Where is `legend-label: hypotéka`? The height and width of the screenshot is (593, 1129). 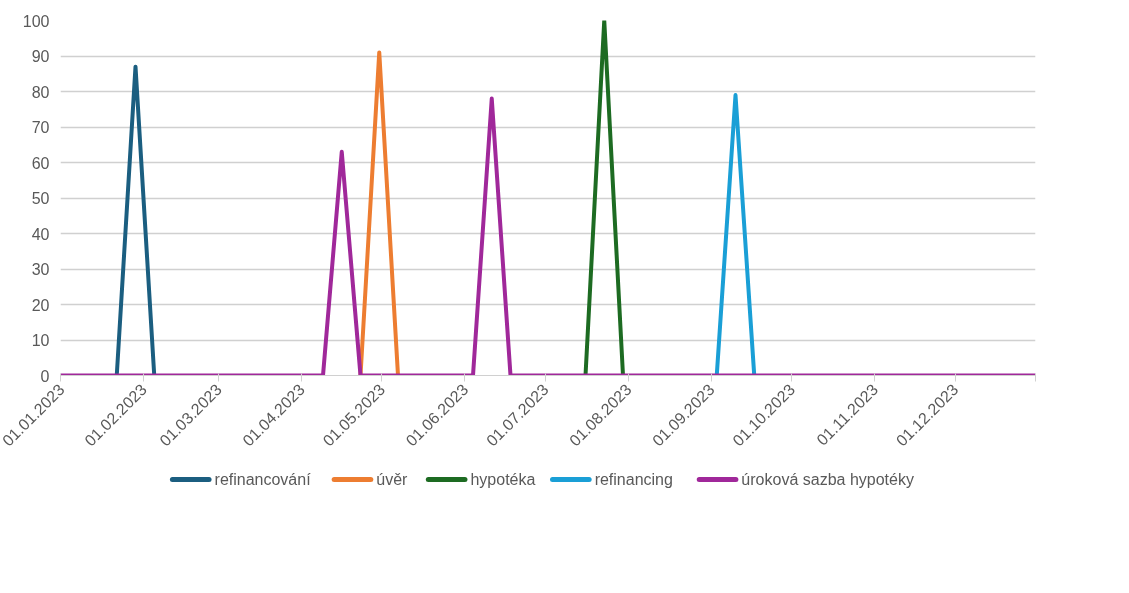 legend-label: hypotéka is located at coordinates (503, 479).